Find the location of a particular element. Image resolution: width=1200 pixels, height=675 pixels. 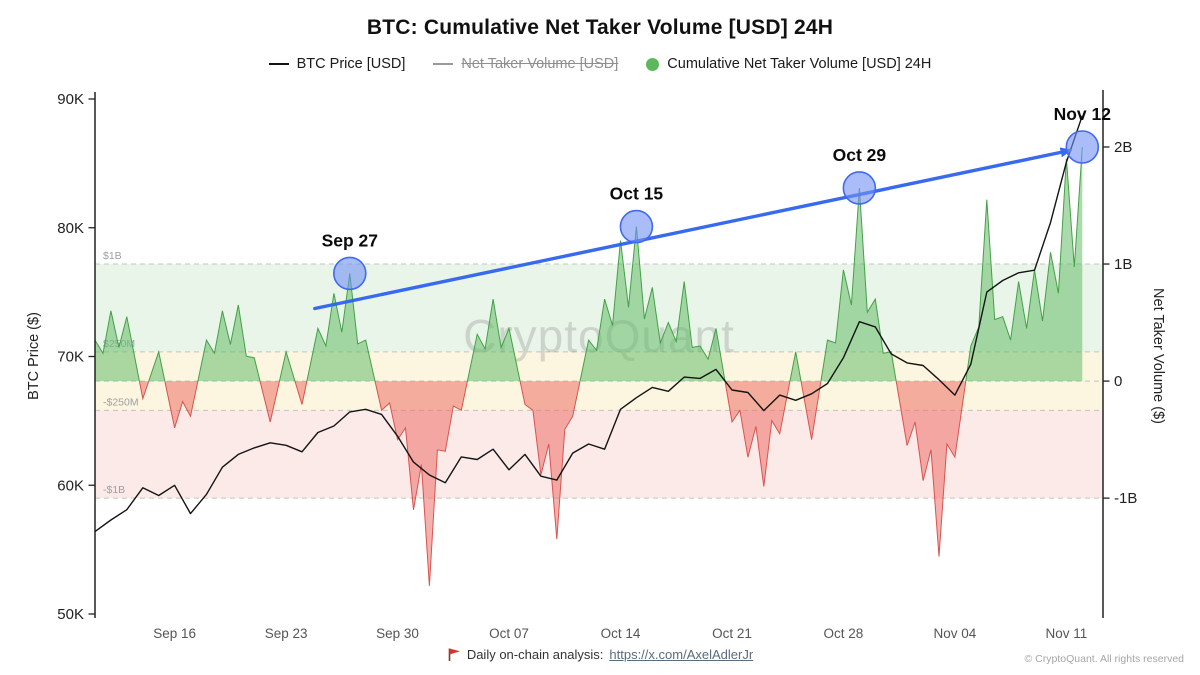

legend-item-cumulative-net-taker: Cumulative Net Taker Volume [USD] 24H is located at coordinates (788, 64).